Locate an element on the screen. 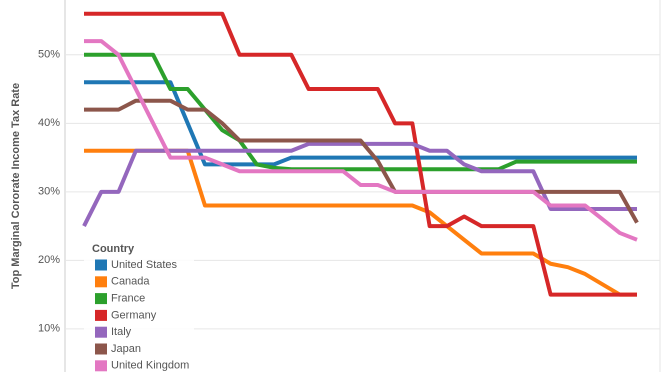 This screenshot has height=372, width=672. y-axis-label: Top Marginal Cororate Income Tax Rate is located at coordinates (16, 186).